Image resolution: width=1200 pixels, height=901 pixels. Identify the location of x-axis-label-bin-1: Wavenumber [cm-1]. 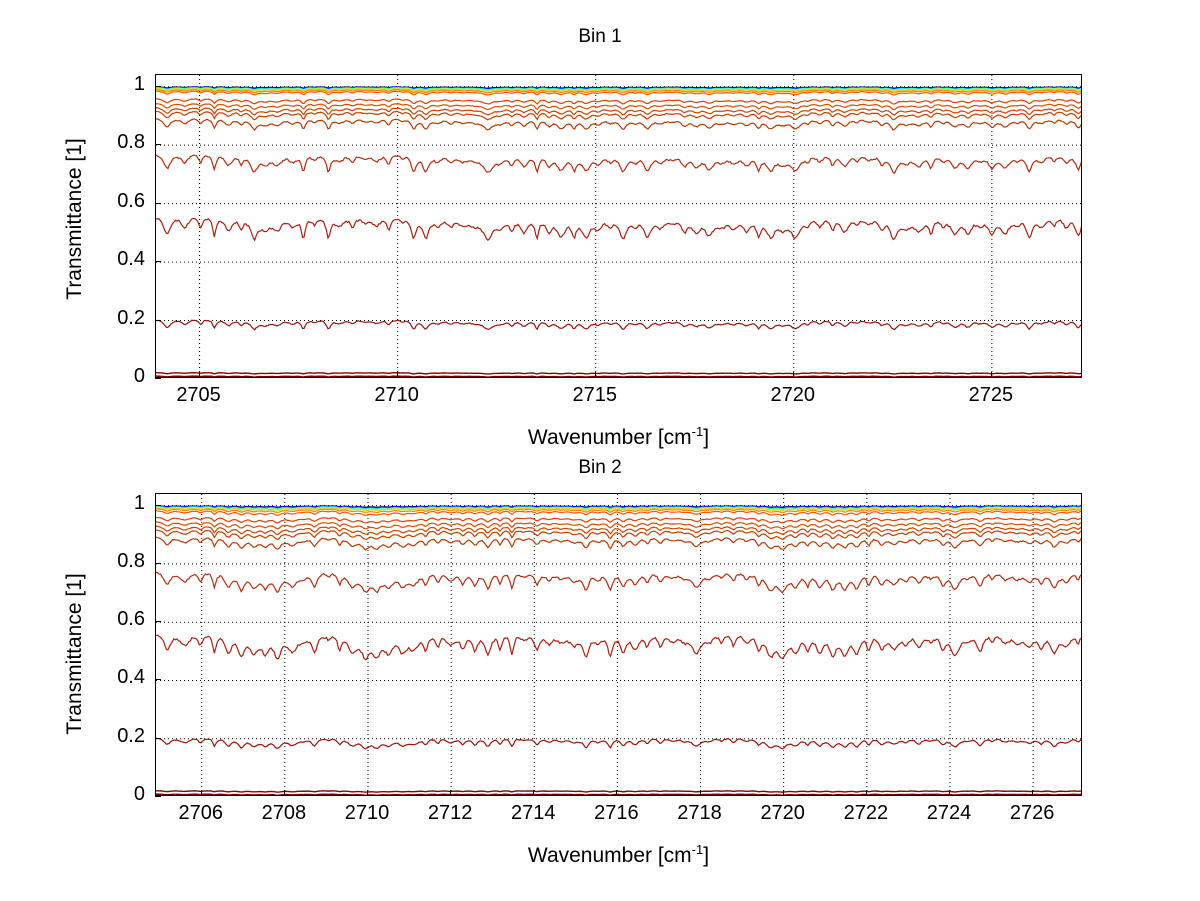
(618, 437).